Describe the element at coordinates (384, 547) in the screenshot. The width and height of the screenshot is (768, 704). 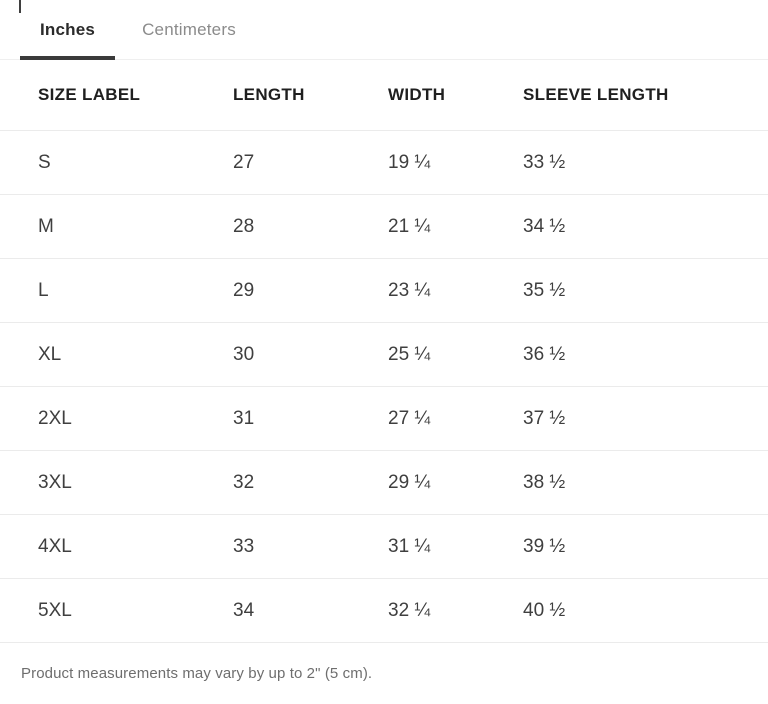
I see `table-row: 4XL 33 31 ¼ 39 ½` at that location.